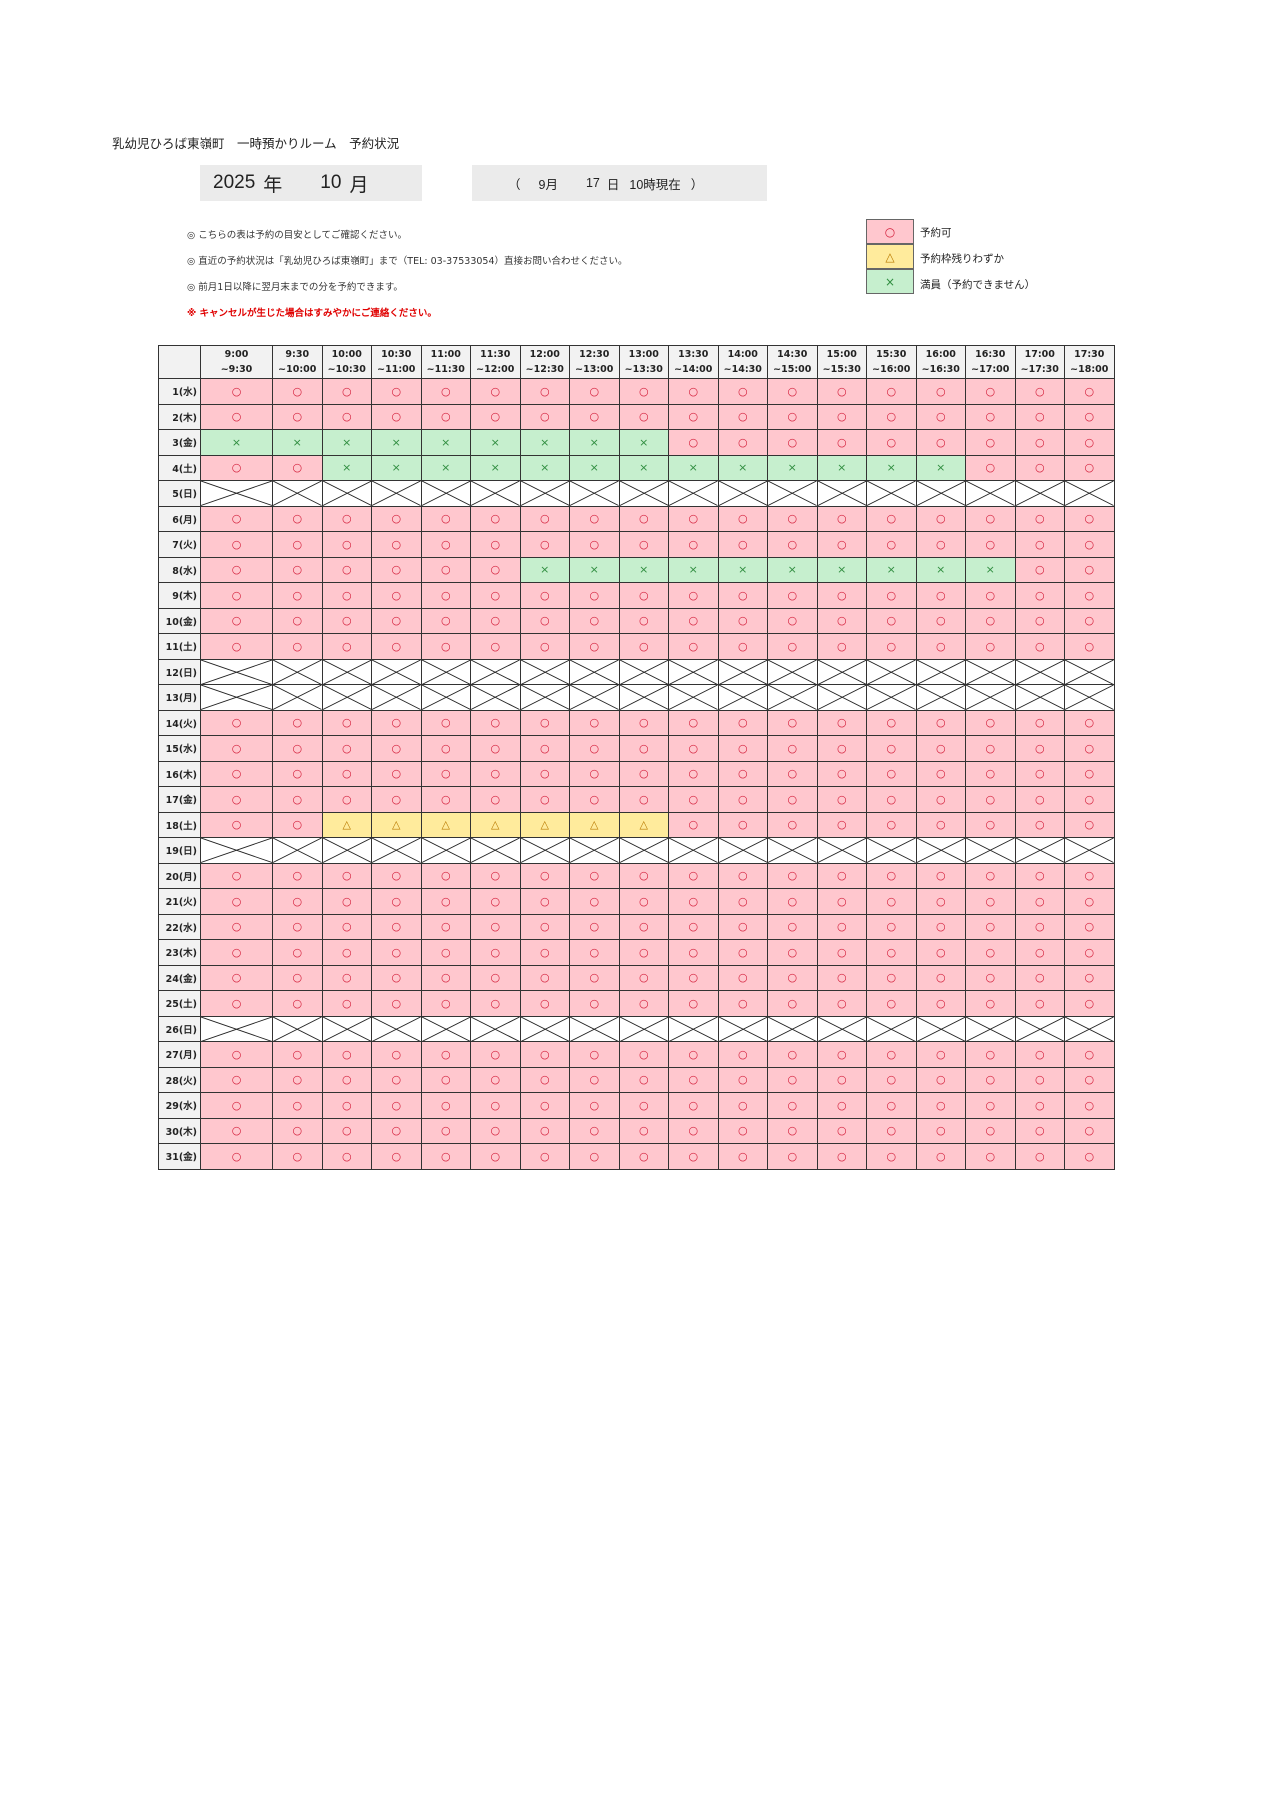  I want to click on table-row: 18(土) ○ ○ △ △ △ △ △ △ △ ○ ○ ○ ○ ○ ○ ○ ○ ○, so click(636, 824).